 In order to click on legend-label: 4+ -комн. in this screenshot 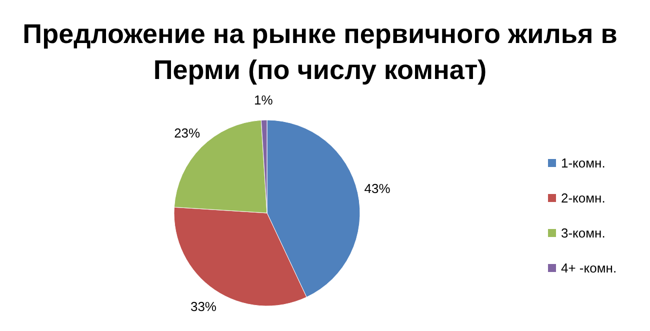, I will do `click(589, 268)`.